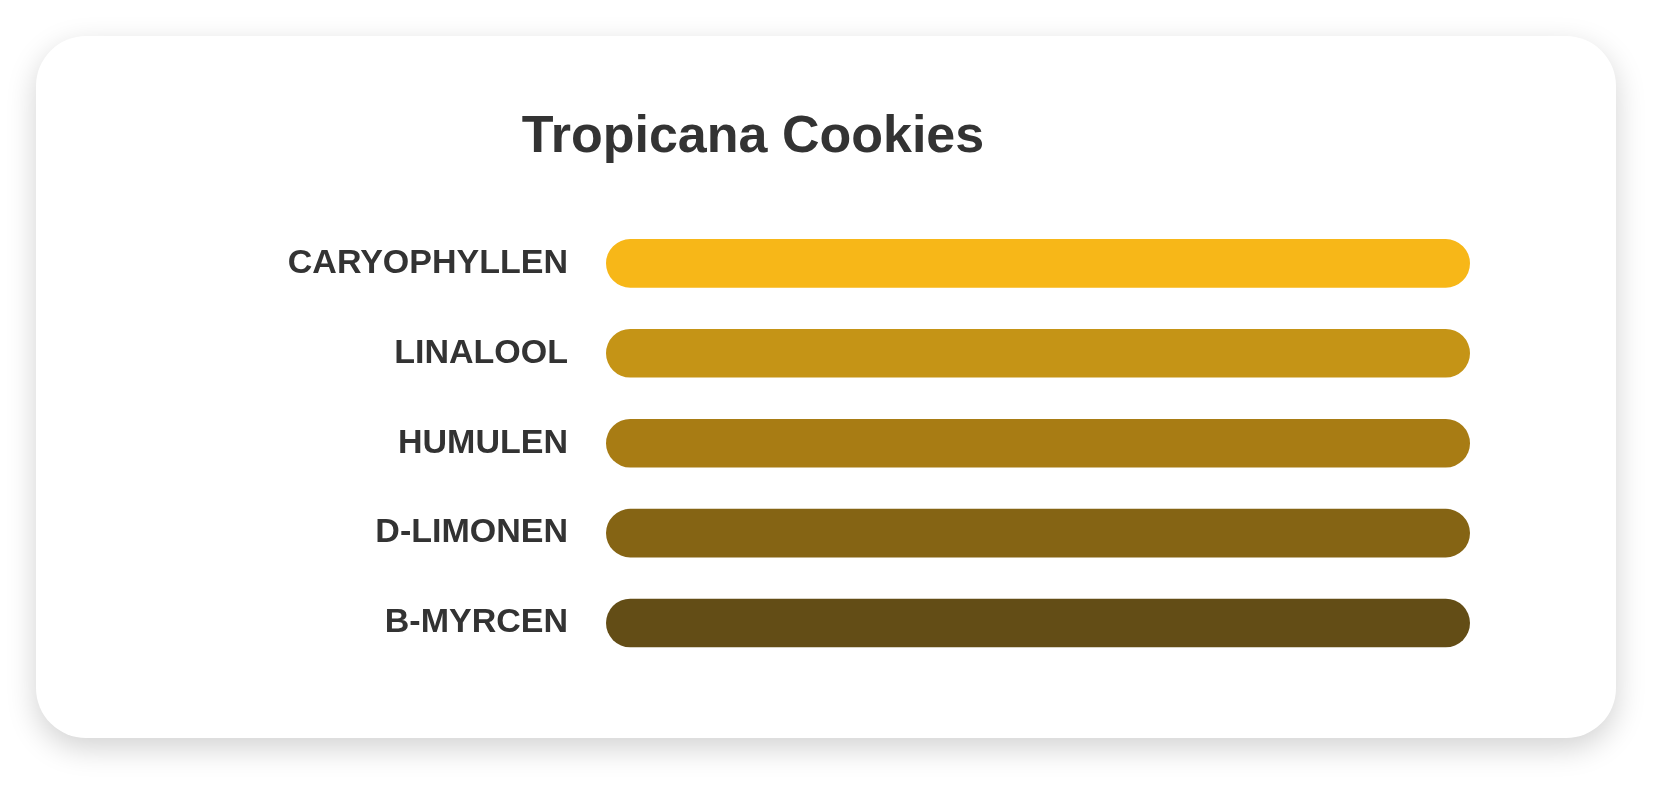 The width and height of the screenshot is (1676, 800). Describe the element at coordinates (483, 440) in the screenshot. I see `y-tick-label: HUMULEN` at that location.